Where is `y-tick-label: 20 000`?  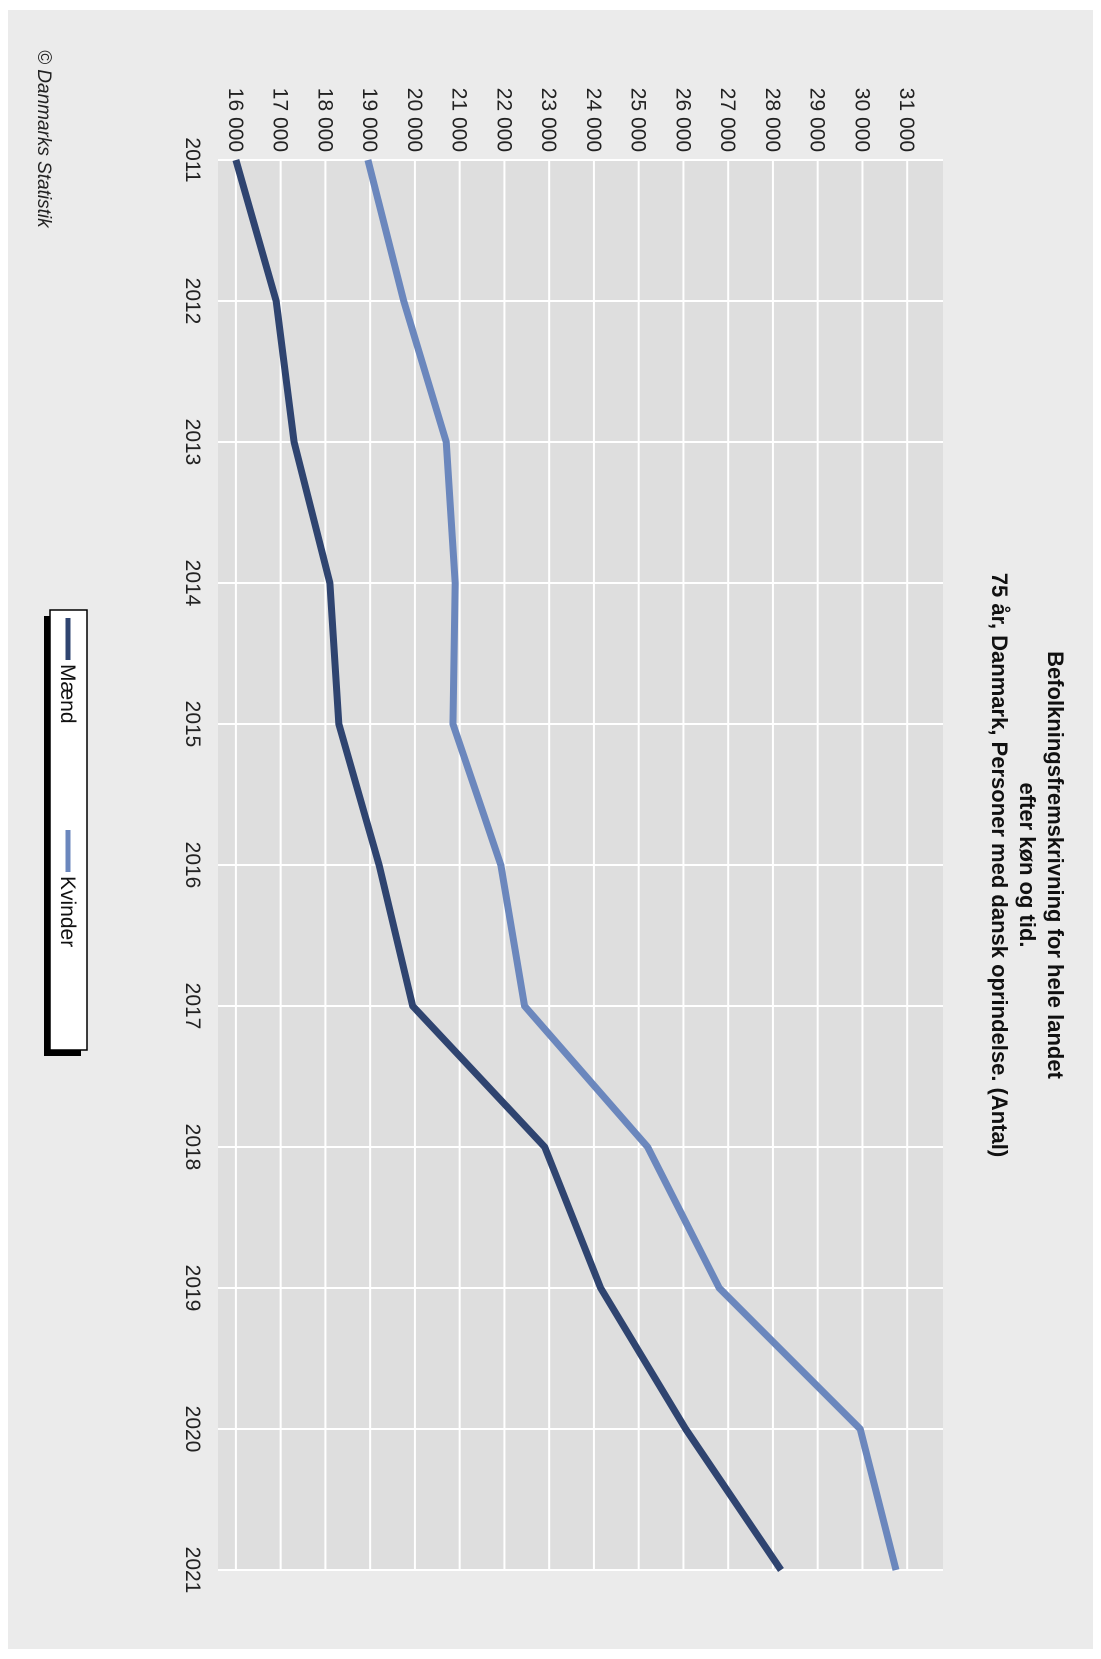
y-tick-label: 20 000 is located at coordinates (414, 120).